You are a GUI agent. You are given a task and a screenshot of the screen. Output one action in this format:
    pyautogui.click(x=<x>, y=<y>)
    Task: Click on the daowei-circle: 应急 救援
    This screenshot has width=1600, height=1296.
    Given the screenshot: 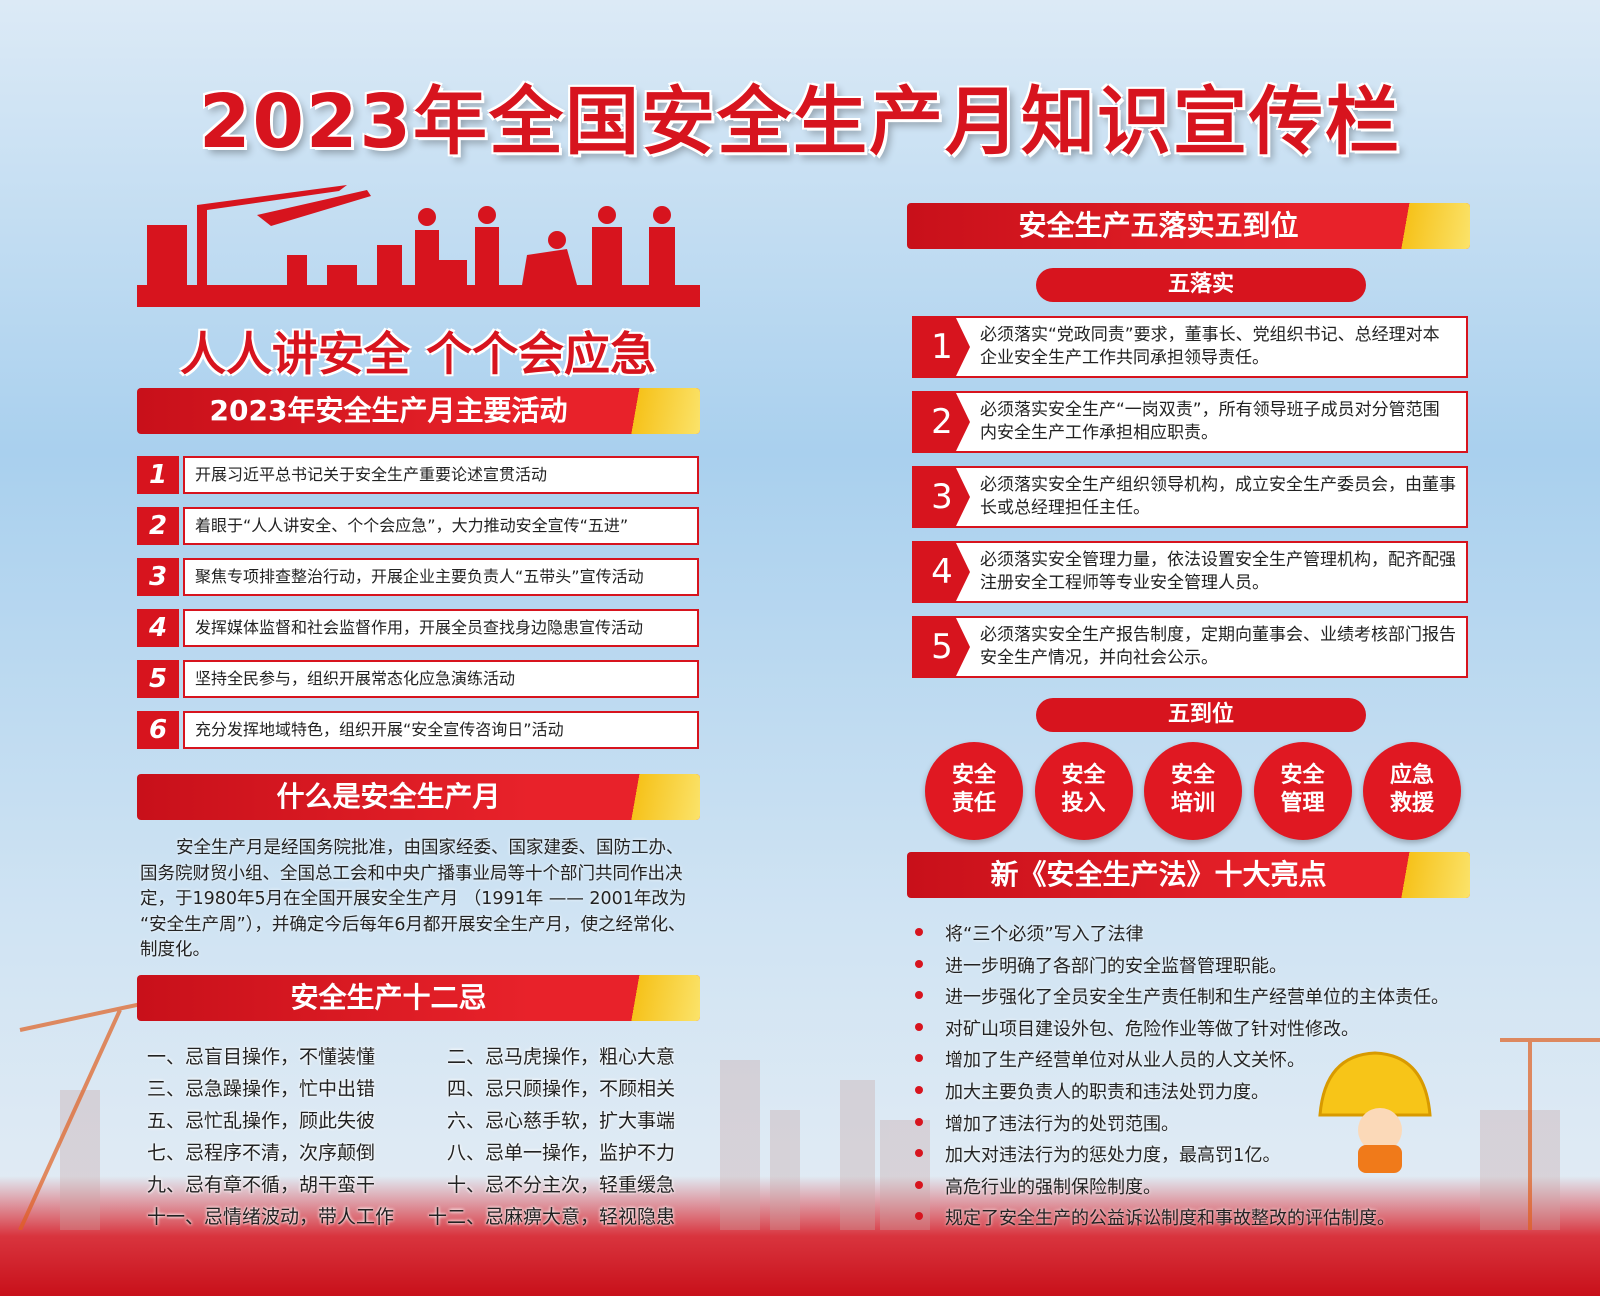 What is the action you would take?
    pyautogui.click(x=1412, y=791)
    